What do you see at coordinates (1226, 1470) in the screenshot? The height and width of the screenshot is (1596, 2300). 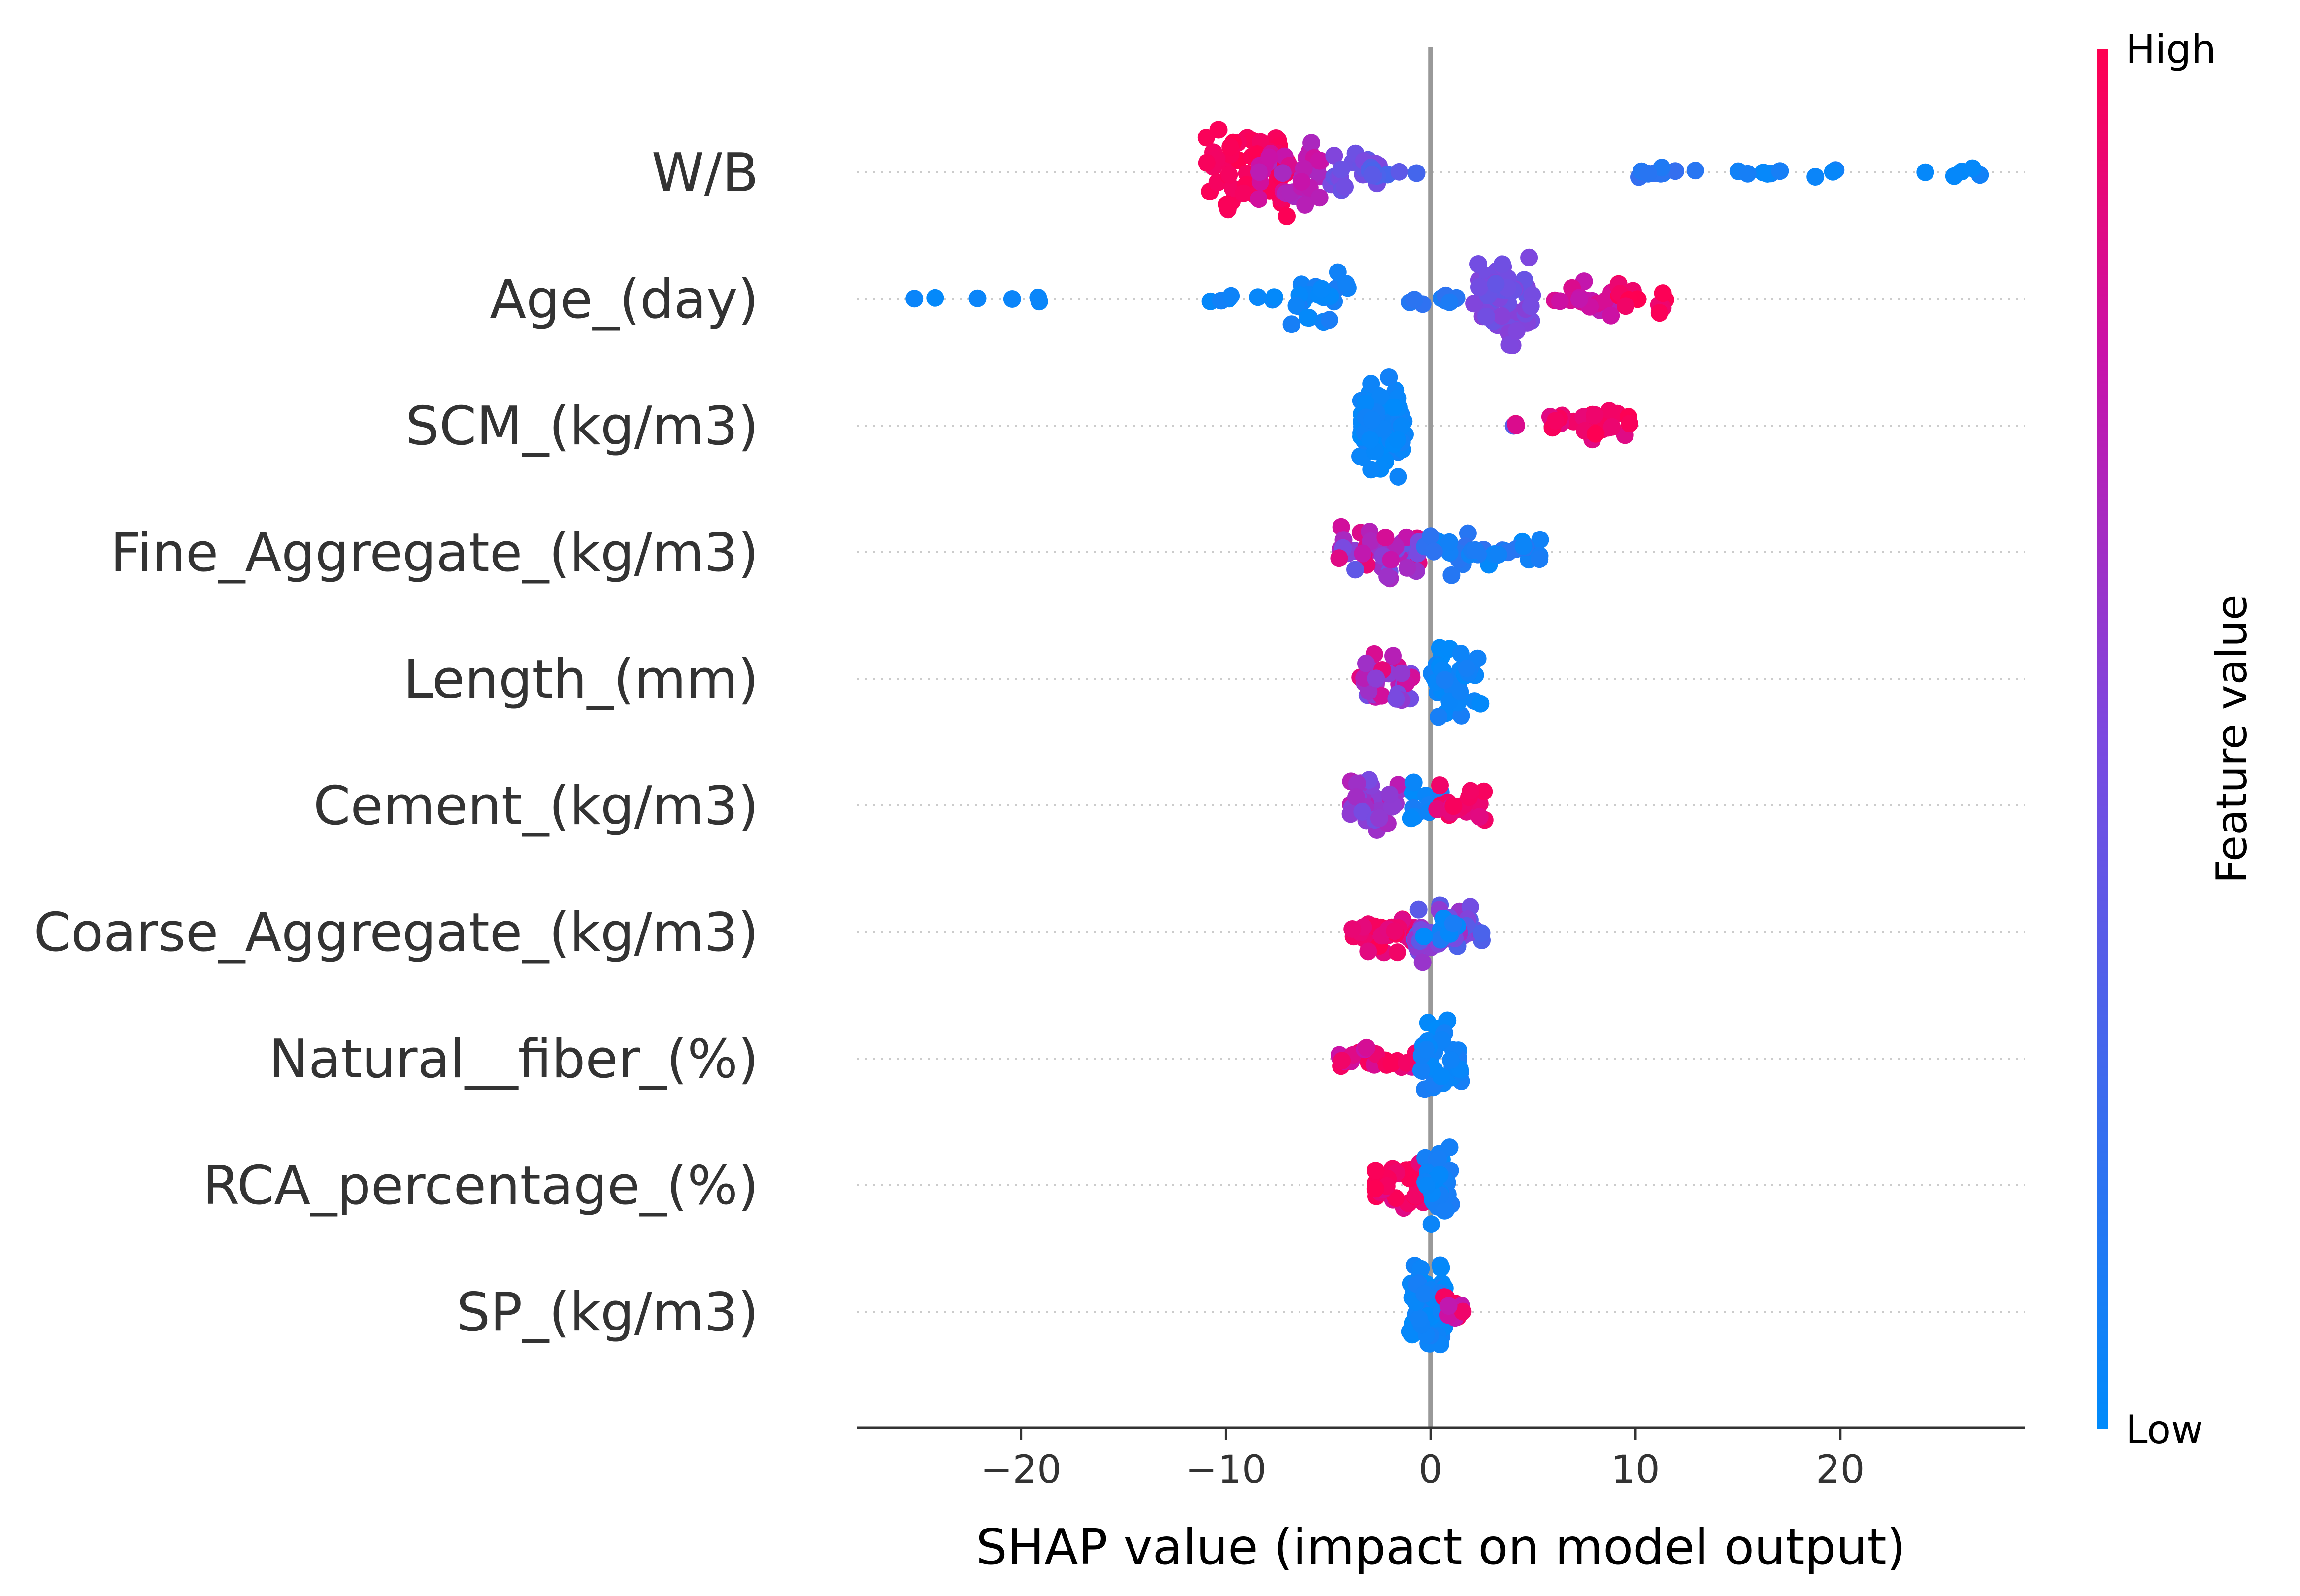 I see `x-tick-label: −10` at bounding box center [1226, 1470].